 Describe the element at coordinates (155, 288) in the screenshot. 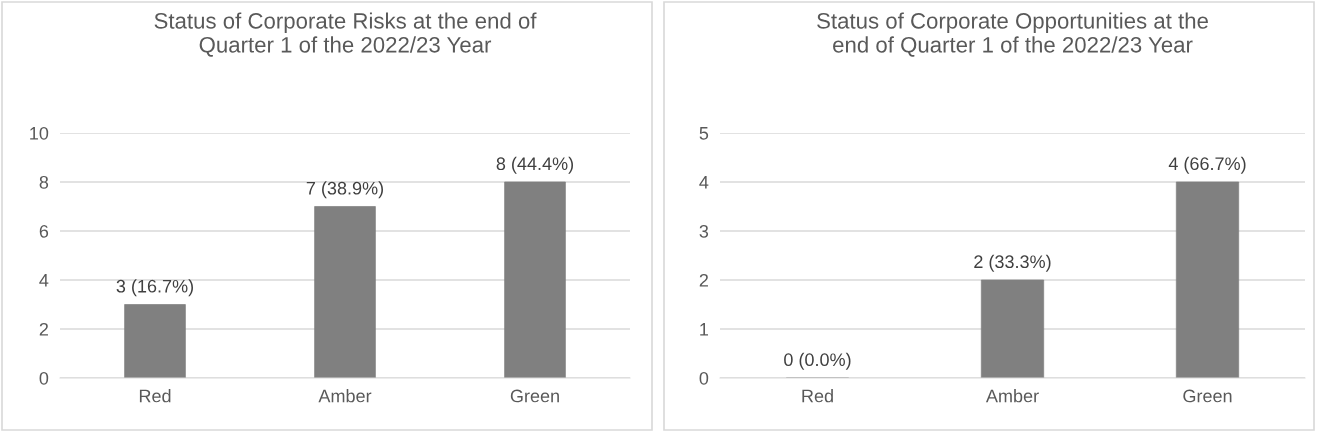

I see `data-label: 3 (16.7%)` at that location.